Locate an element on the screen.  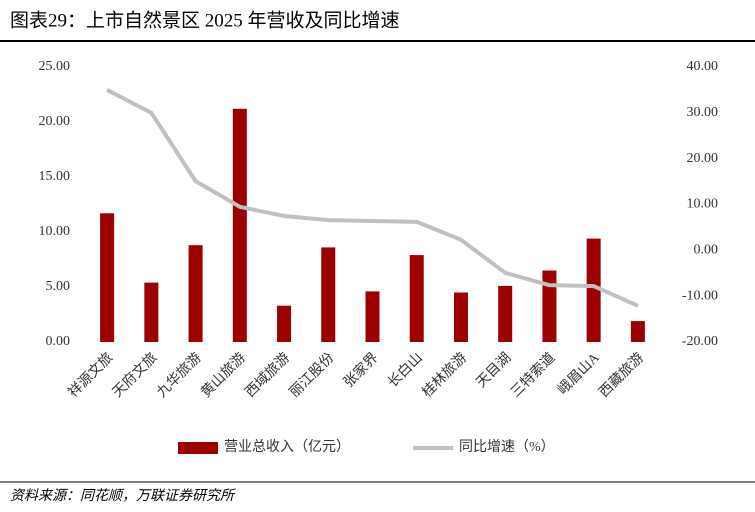
y-tick-label: 15.00 is located at coordinates (55, 176).